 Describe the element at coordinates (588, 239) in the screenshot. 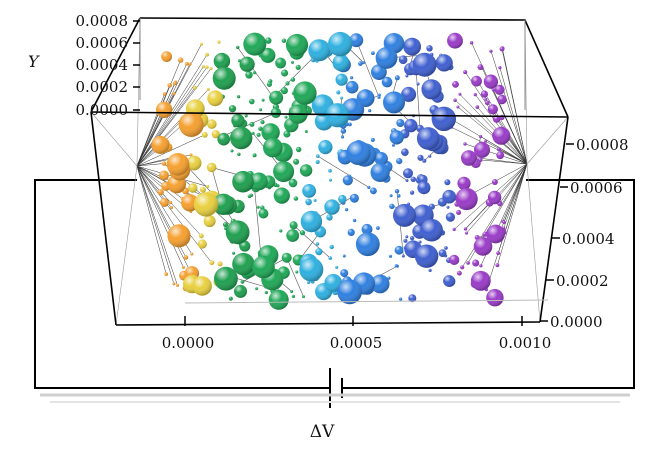

I see `z-tick-label: 0.0004` at that location.